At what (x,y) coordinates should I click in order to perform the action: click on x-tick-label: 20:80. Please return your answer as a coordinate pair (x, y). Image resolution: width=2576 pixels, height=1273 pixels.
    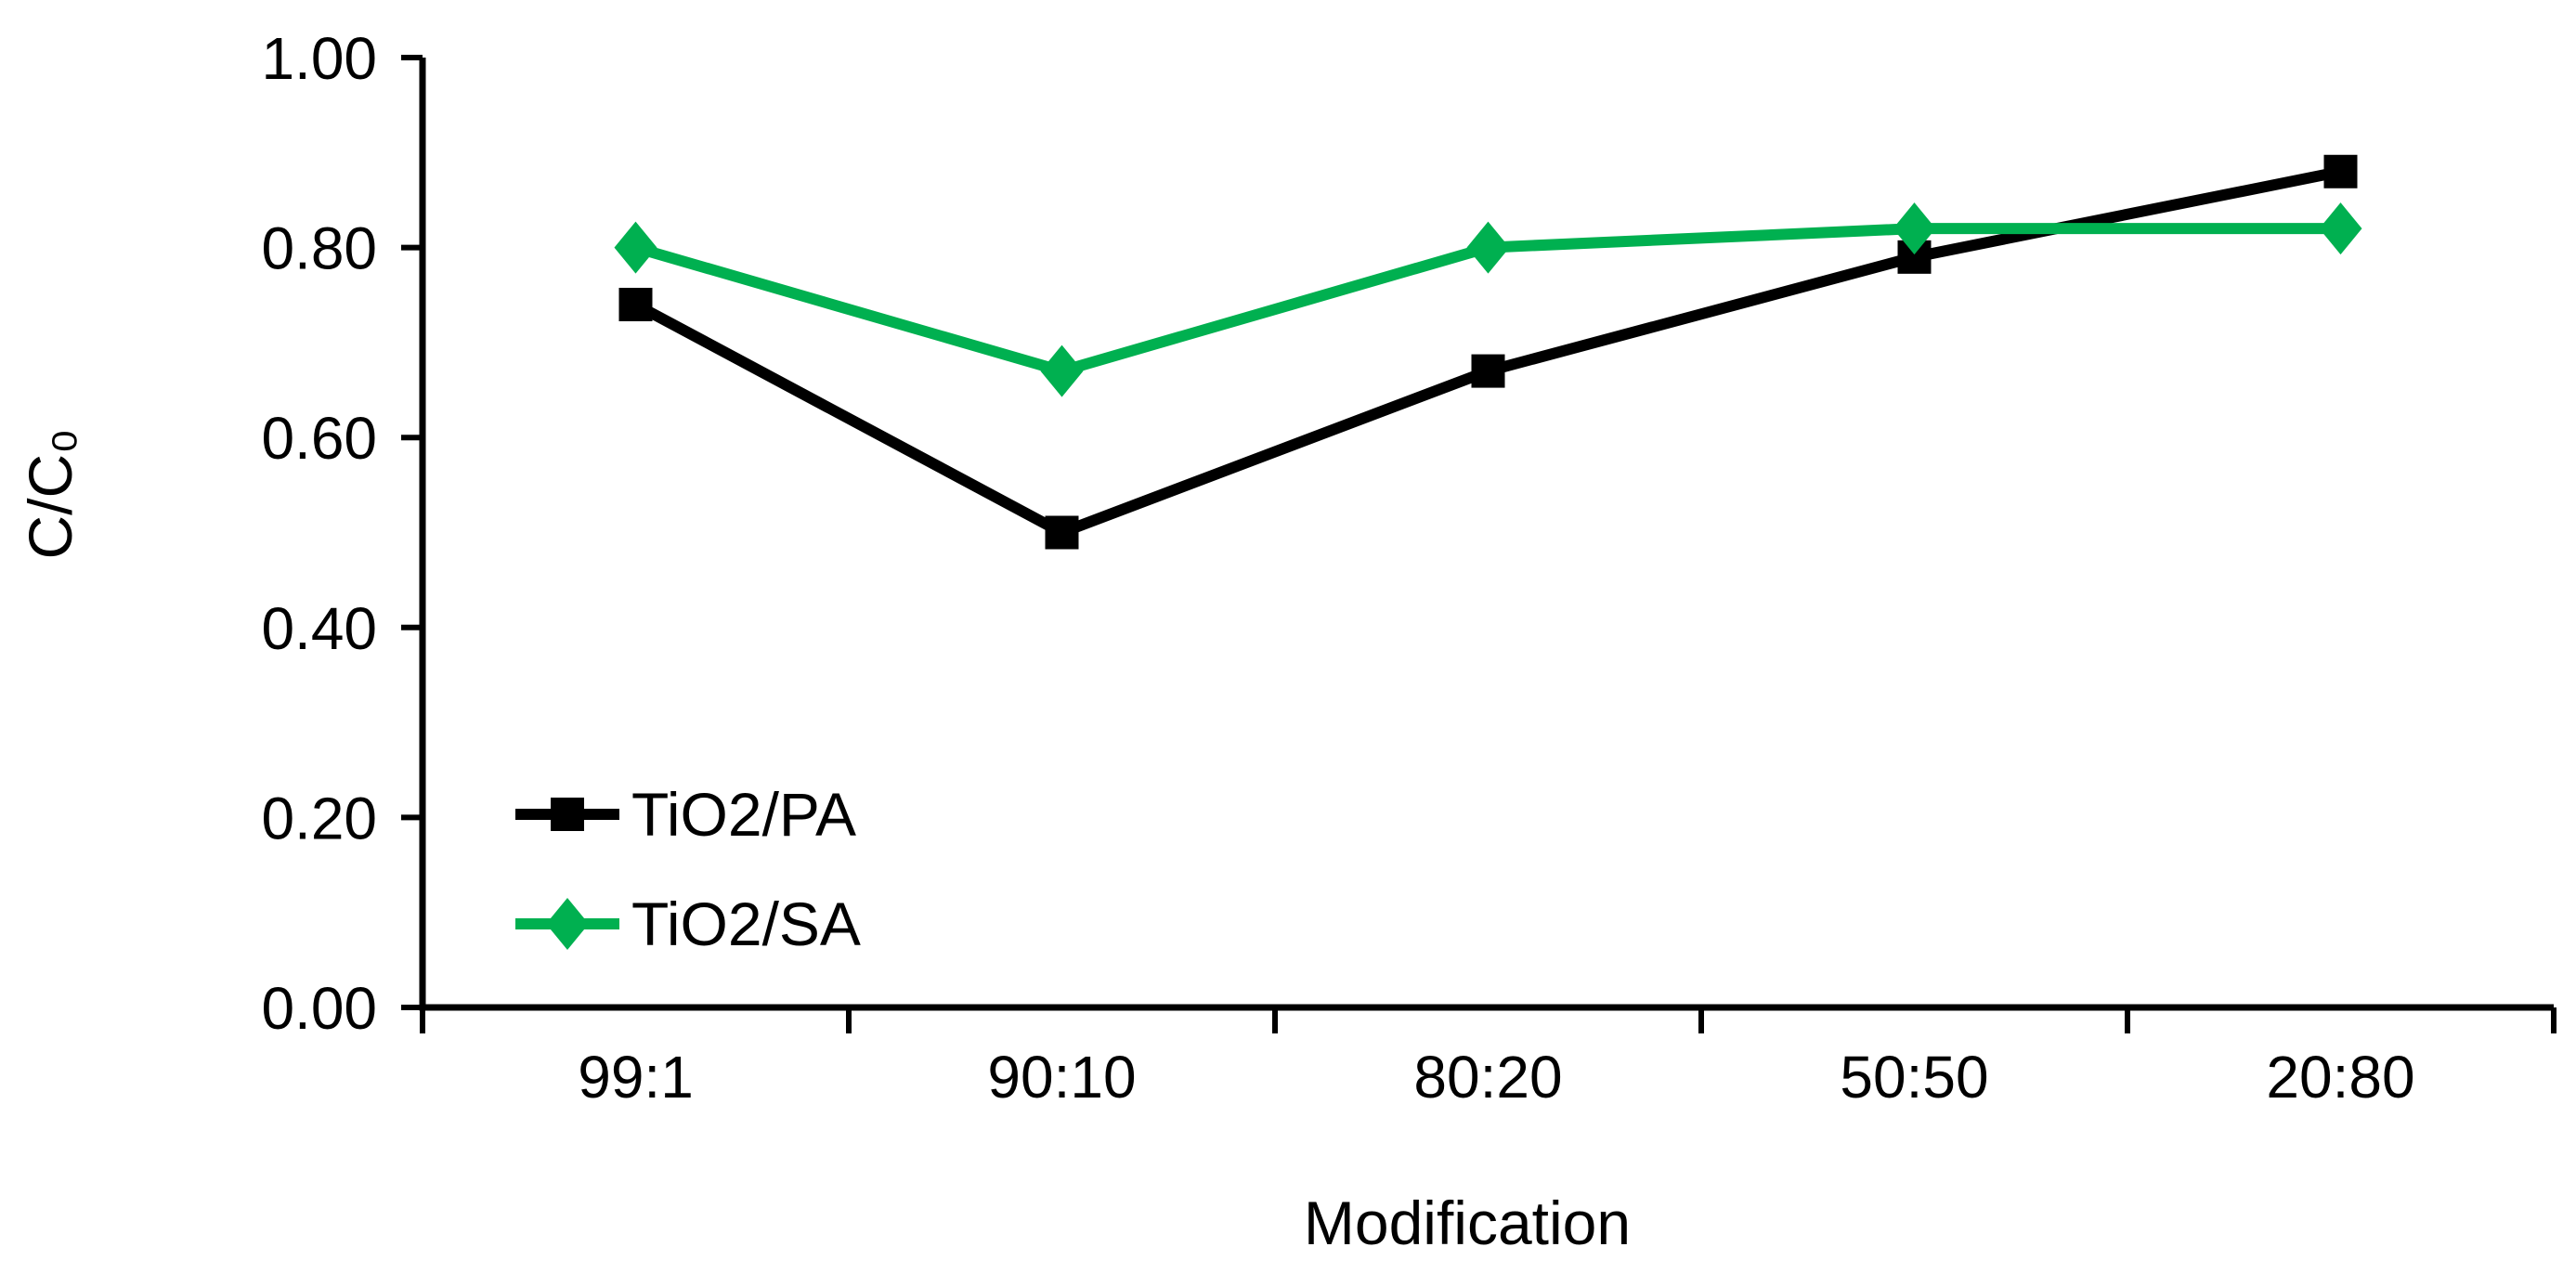
    Looking at the image, I should click on (2340, 1078).